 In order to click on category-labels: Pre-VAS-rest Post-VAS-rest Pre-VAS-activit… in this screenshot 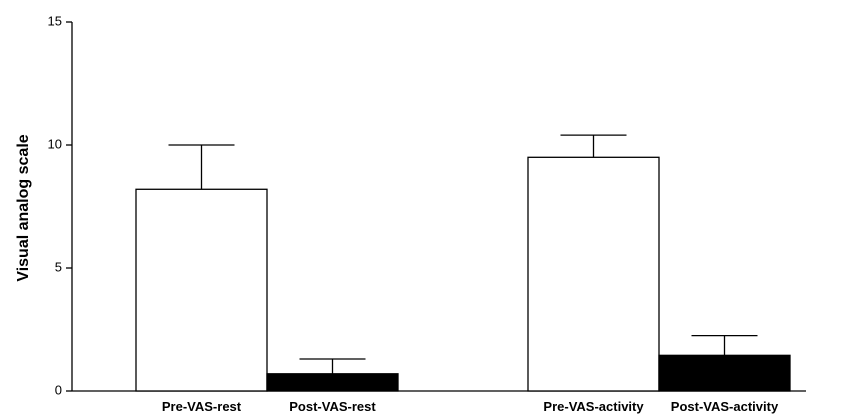, I will do `click(470, 406)`.